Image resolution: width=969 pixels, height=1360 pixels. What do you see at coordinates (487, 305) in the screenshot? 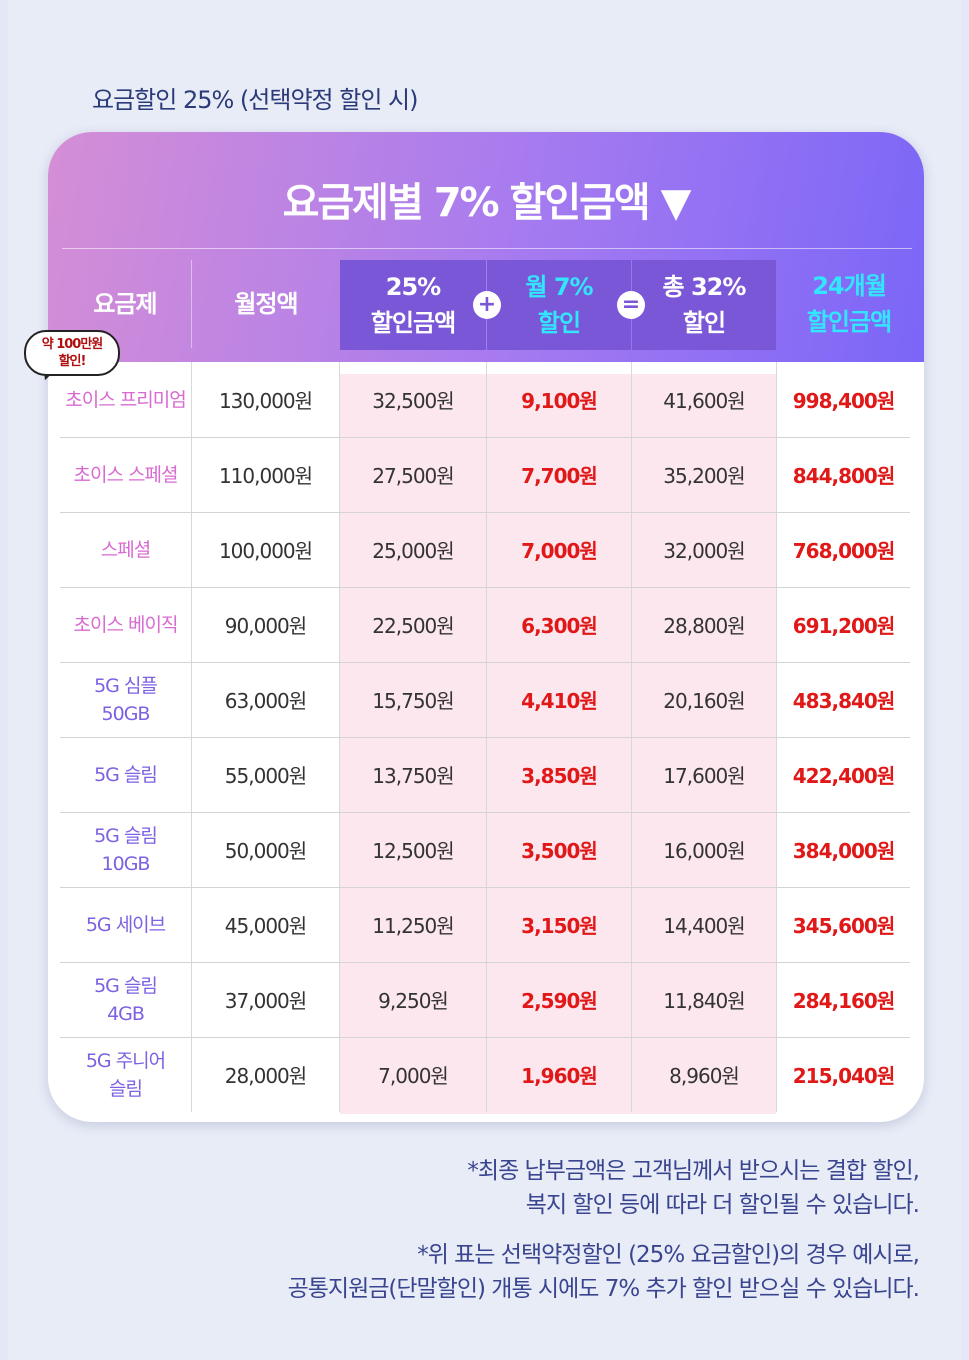
I see `plus-icon: +` at bounding box center [487, 305].